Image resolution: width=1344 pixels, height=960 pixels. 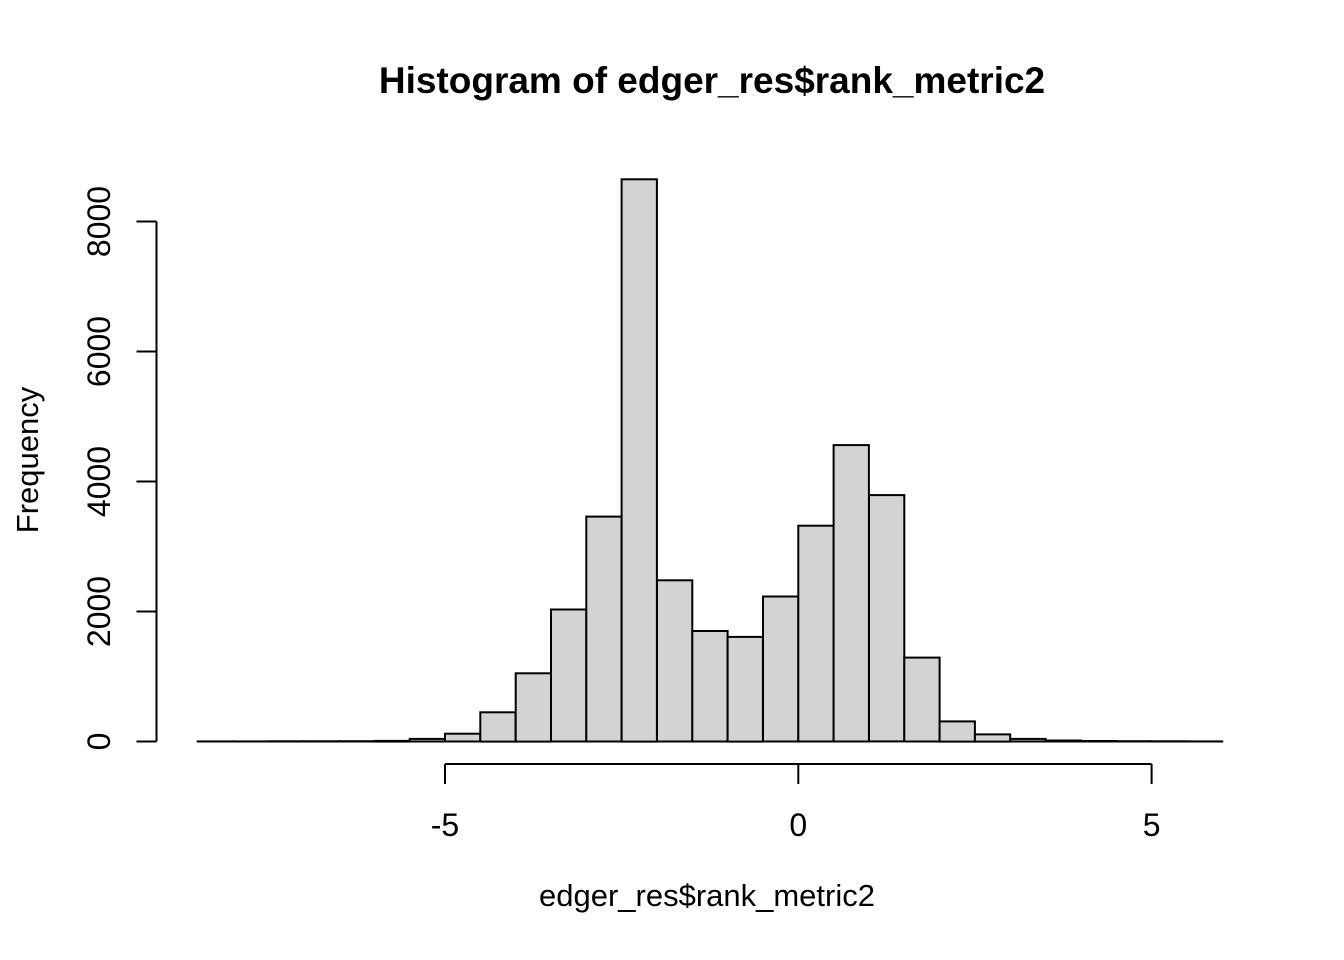 I want to click on y-tick-label: 8000, so click(x=99, y=221).